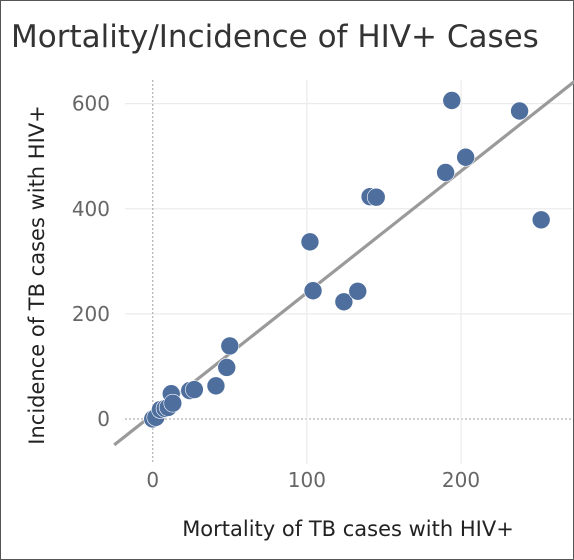  Describe the element at coordinates (91, 209) in the screenshot. I see `y-tick-label: 400` at that location.